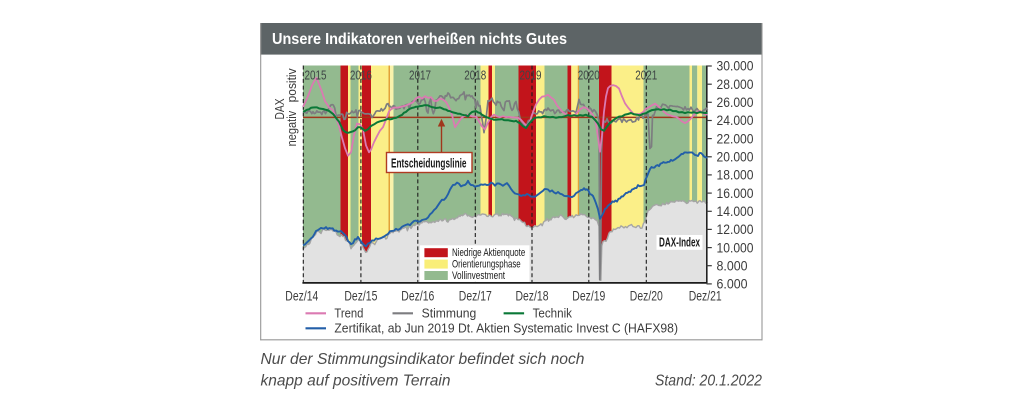 Image resolution: width=1024 pixels, height=413 pixels. I want to click on svg-text: Dez/16, so click(417, 296).